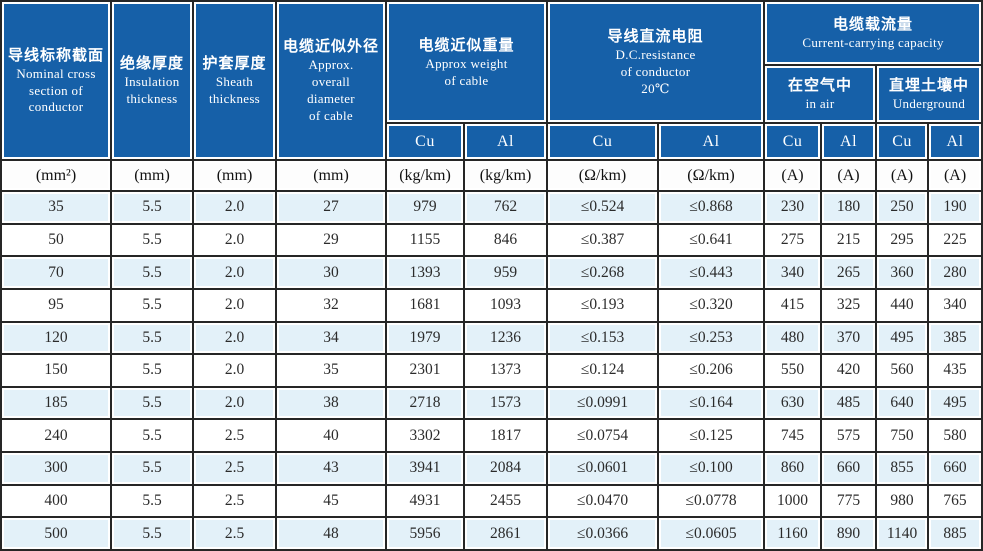  What do you see at coordinates (466, 45) in the screenshot?
I see `col-header-weight-zh: 电缆近似重量` at bounding box center [466, 45].